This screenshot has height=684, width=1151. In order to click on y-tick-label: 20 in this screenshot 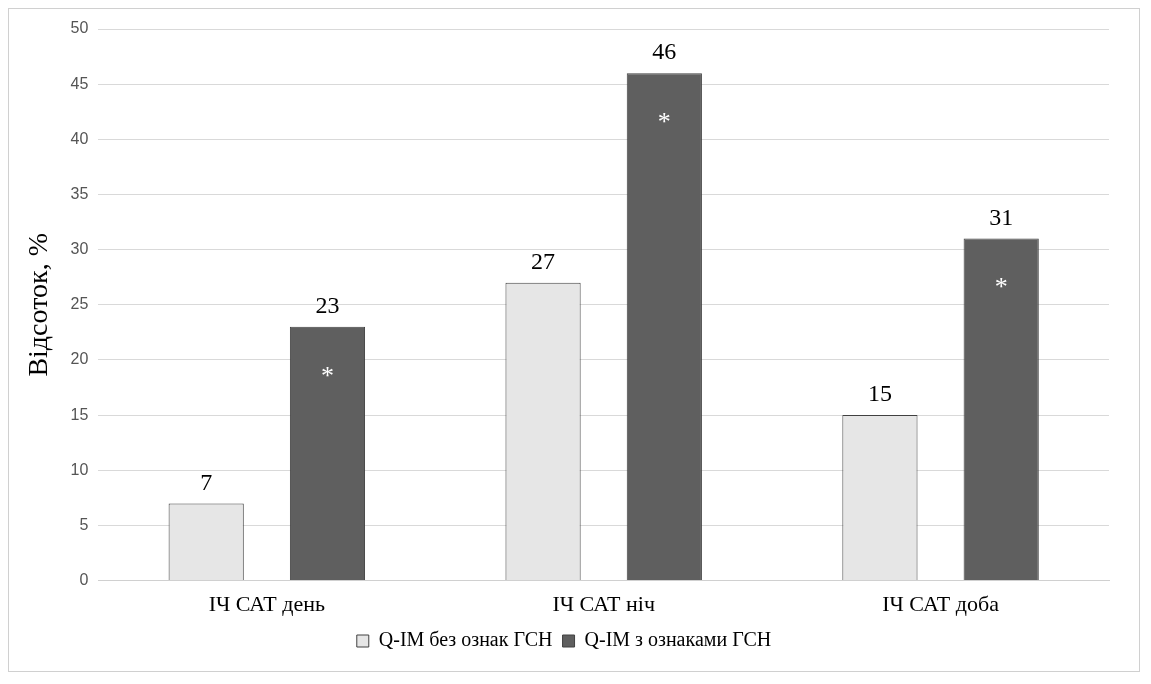, I will do `click(79, 359)`.